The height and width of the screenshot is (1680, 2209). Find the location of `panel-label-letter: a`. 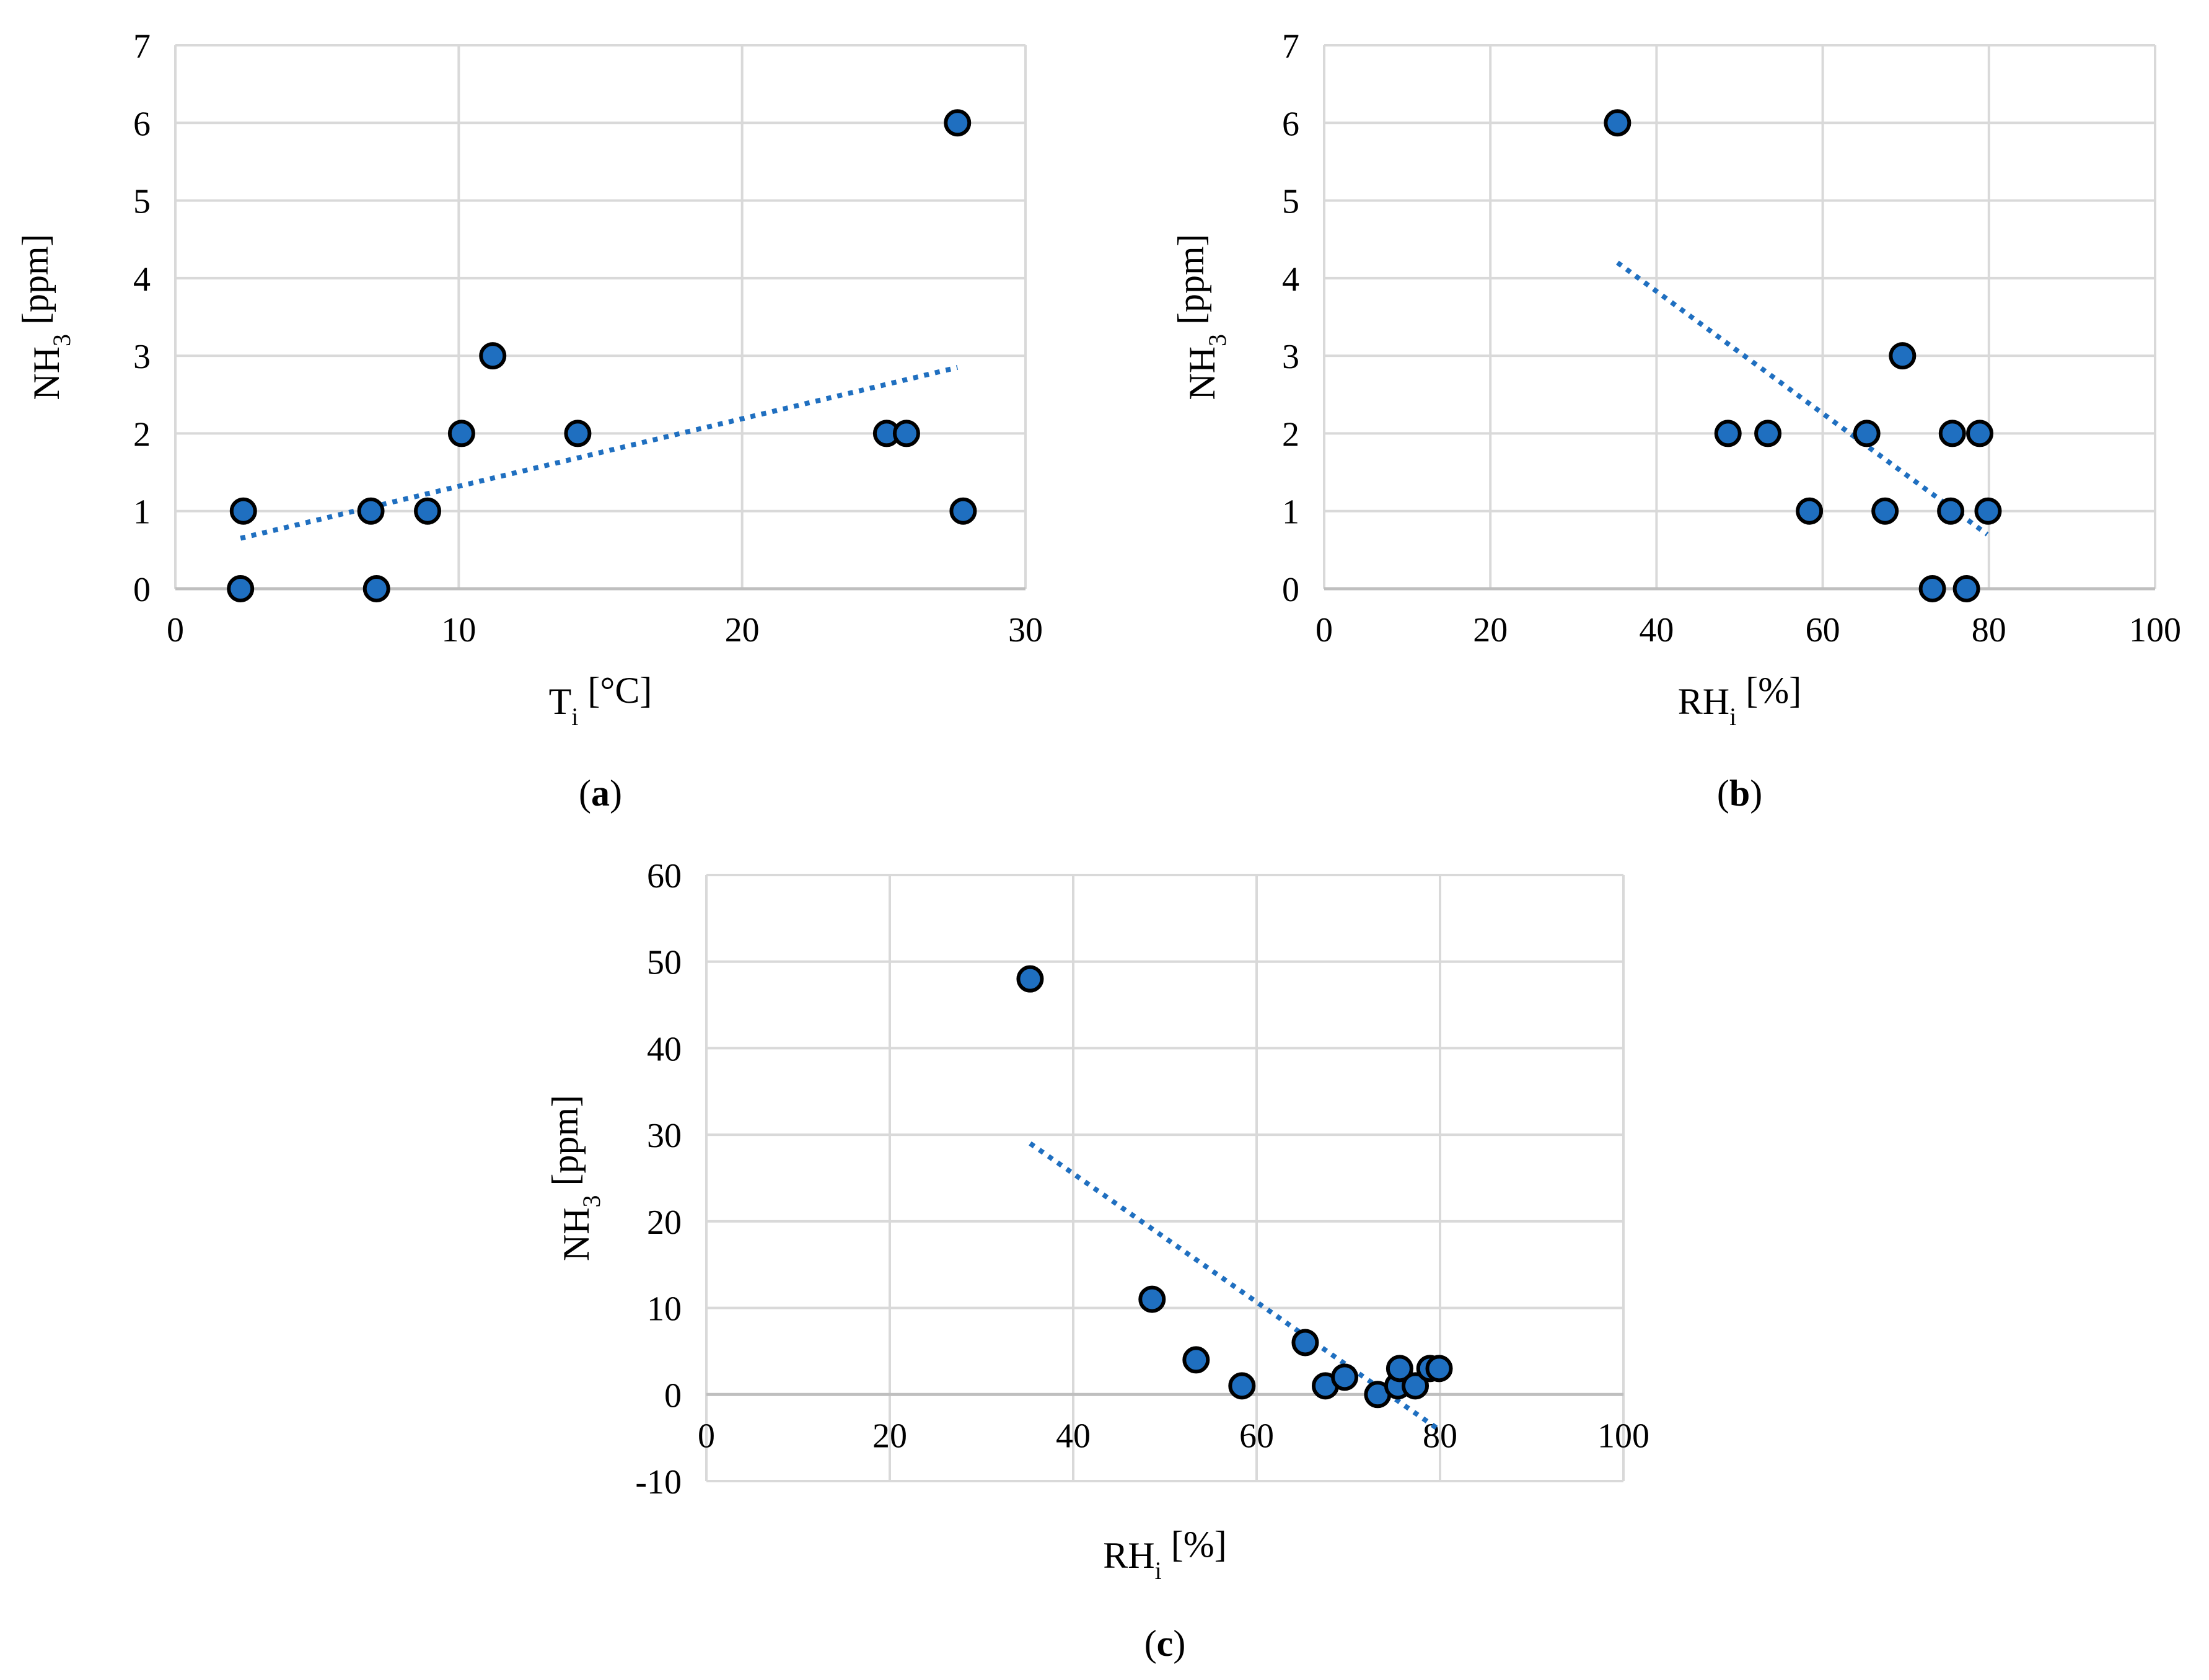

panel-label-letter: a is located at coordinates (600, 793).